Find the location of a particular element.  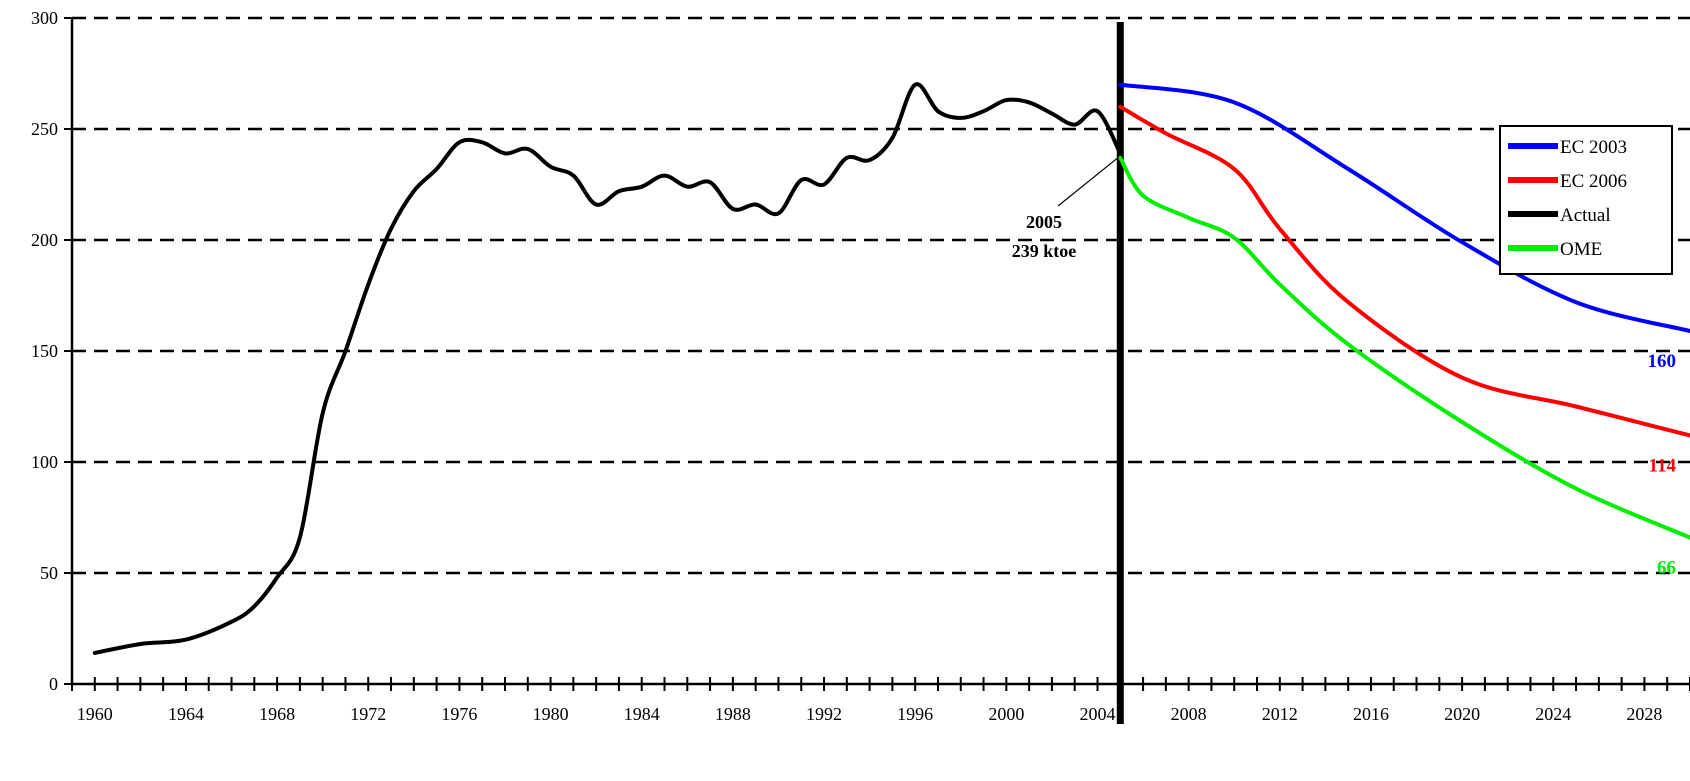

x-tick-label: 2028 is located at coordinates (1644, 714).